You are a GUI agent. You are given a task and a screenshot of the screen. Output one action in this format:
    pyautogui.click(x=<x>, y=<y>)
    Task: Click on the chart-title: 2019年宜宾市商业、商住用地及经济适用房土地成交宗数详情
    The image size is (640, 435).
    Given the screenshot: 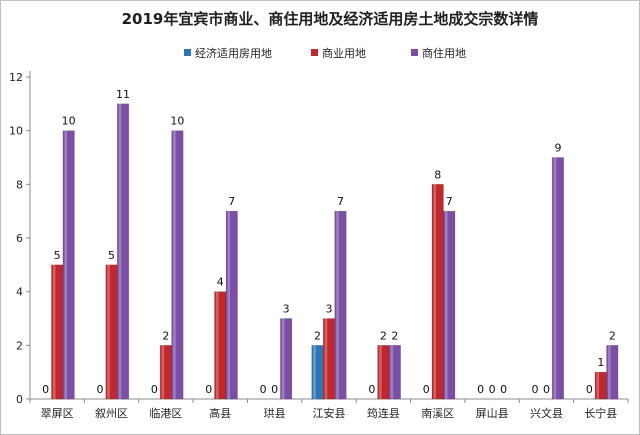 What is the action you would take?
    pyautogui.click(x=330, y=19)
    